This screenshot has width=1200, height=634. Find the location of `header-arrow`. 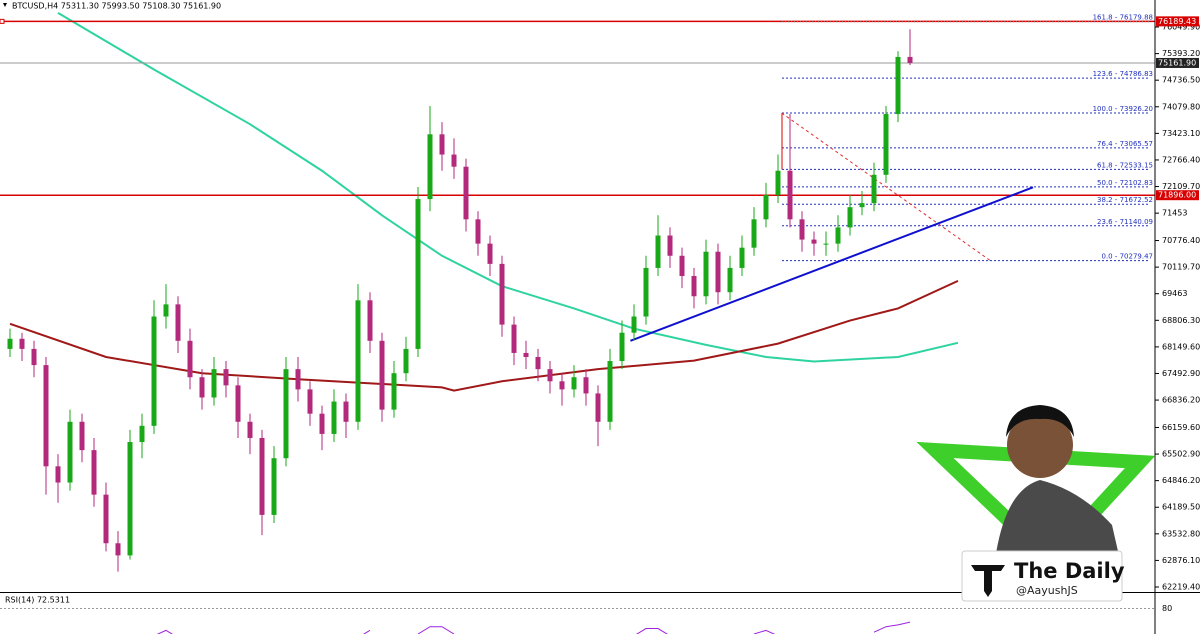

header-arrow is located at coordinates (5, 5).